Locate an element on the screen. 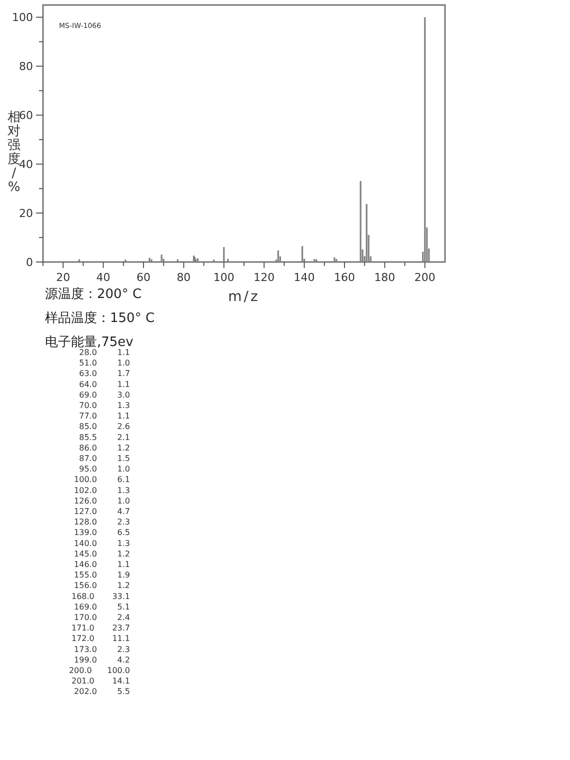  text: 95.0 1.0 is located at coordinates (104, 469).